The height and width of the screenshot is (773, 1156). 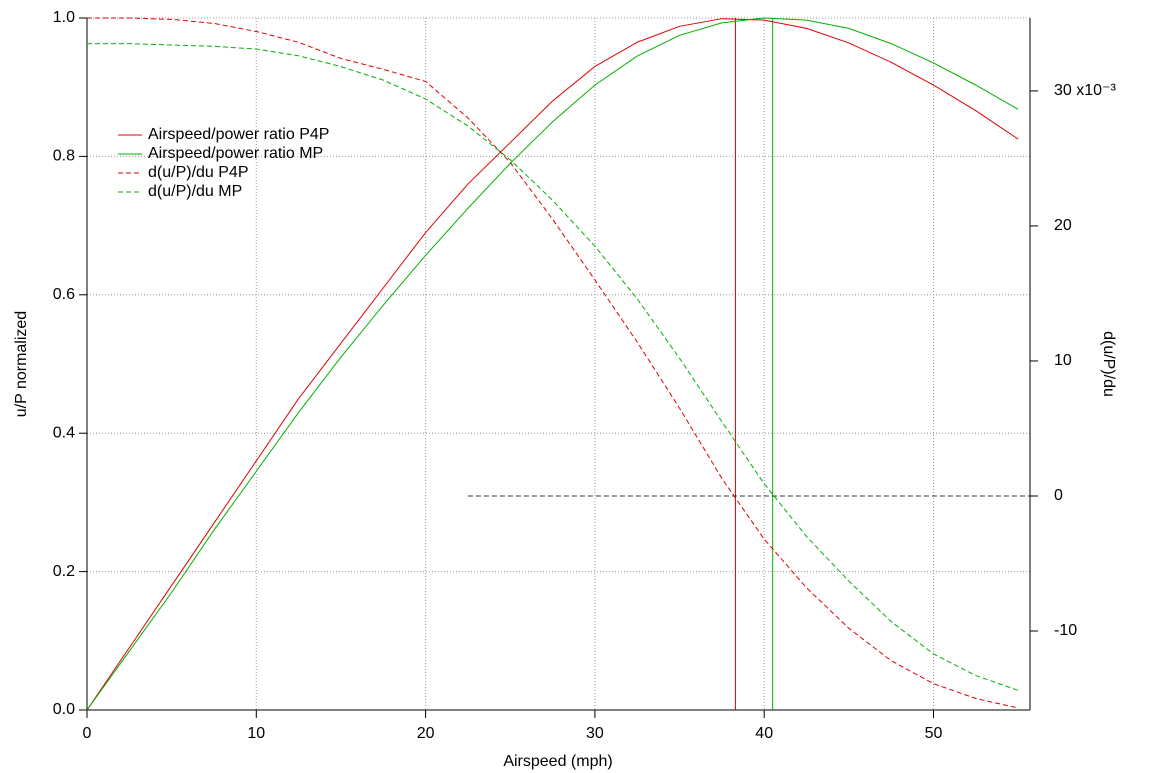 I want to click on y2-tick-label: -10, so click(x=1065, y=630).